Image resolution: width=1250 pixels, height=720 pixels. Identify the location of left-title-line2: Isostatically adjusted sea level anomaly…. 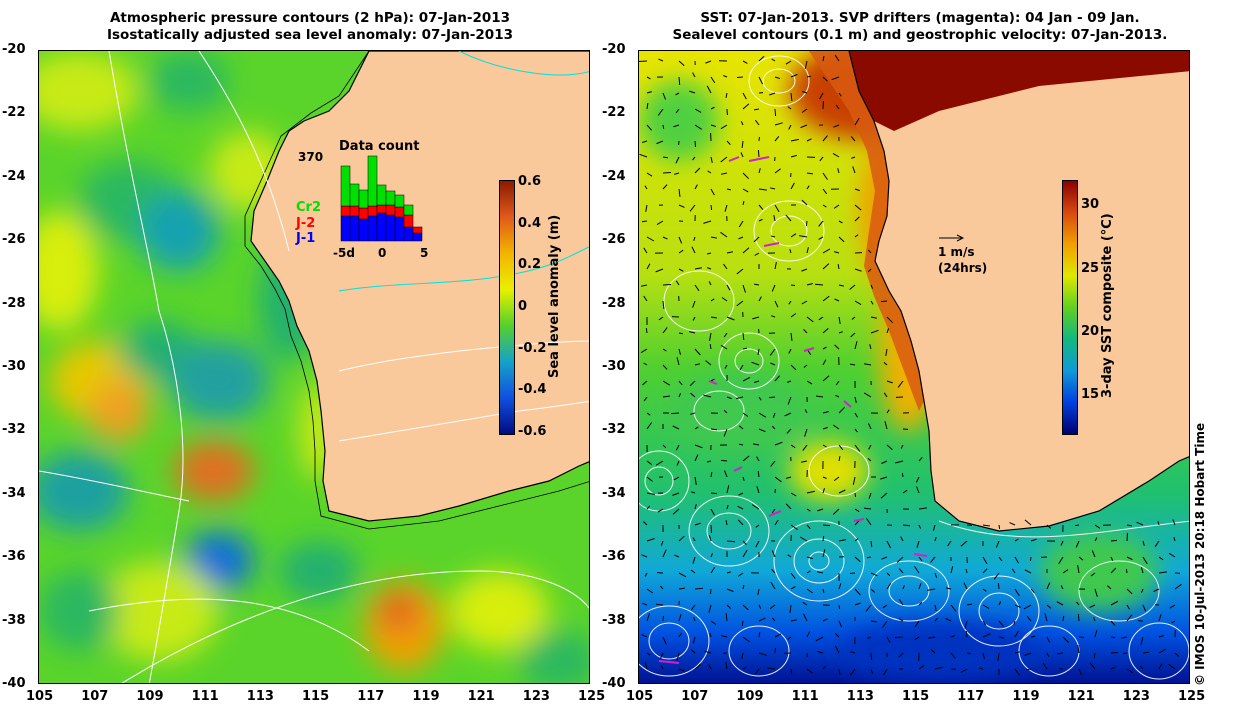
(310, 35).